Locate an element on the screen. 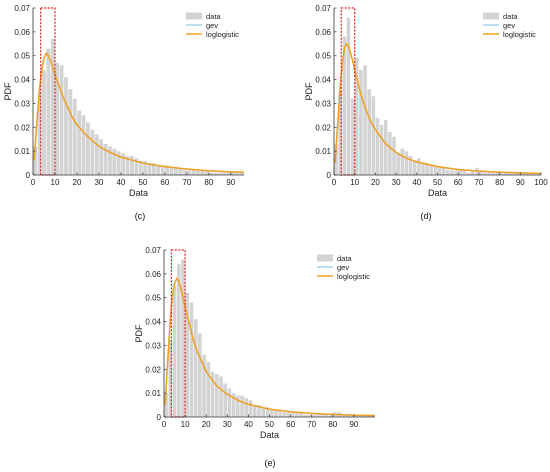 This screenshot has width=550, height=472. legend-swatch-data is located at coordinates (194, 16).